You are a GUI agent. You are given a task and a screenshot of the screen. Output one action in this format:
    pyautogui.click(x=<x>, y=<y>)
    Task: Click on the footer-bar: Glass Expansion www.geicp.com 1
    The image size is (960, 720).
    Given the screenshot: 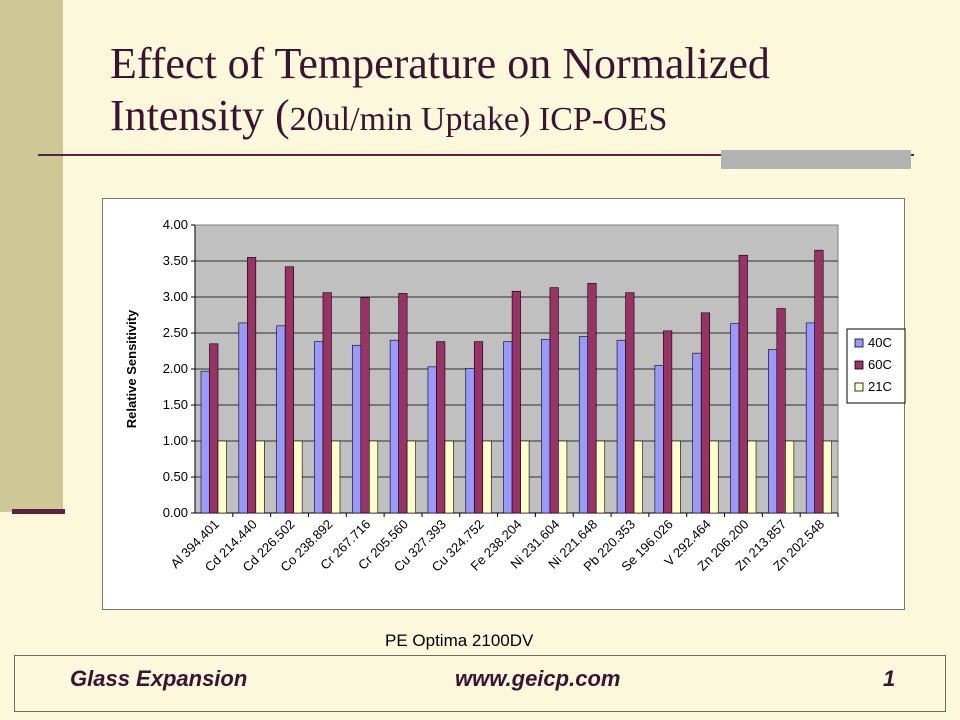 What is the action you would take?
    pyautogui.click(x=480, y=683)
    